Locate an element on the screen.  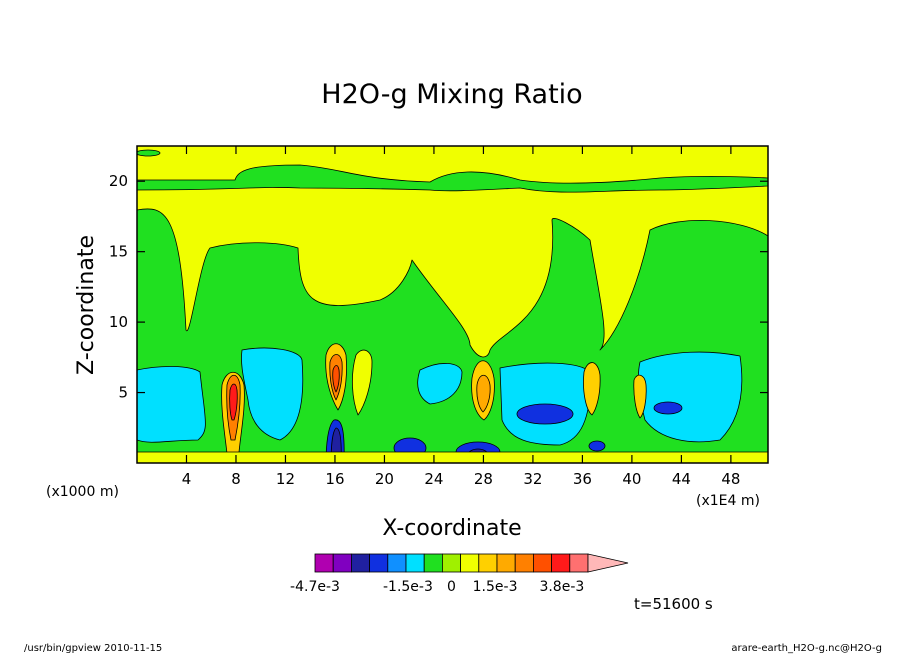
contour-cyan-center is located at coordinates (440, 384).